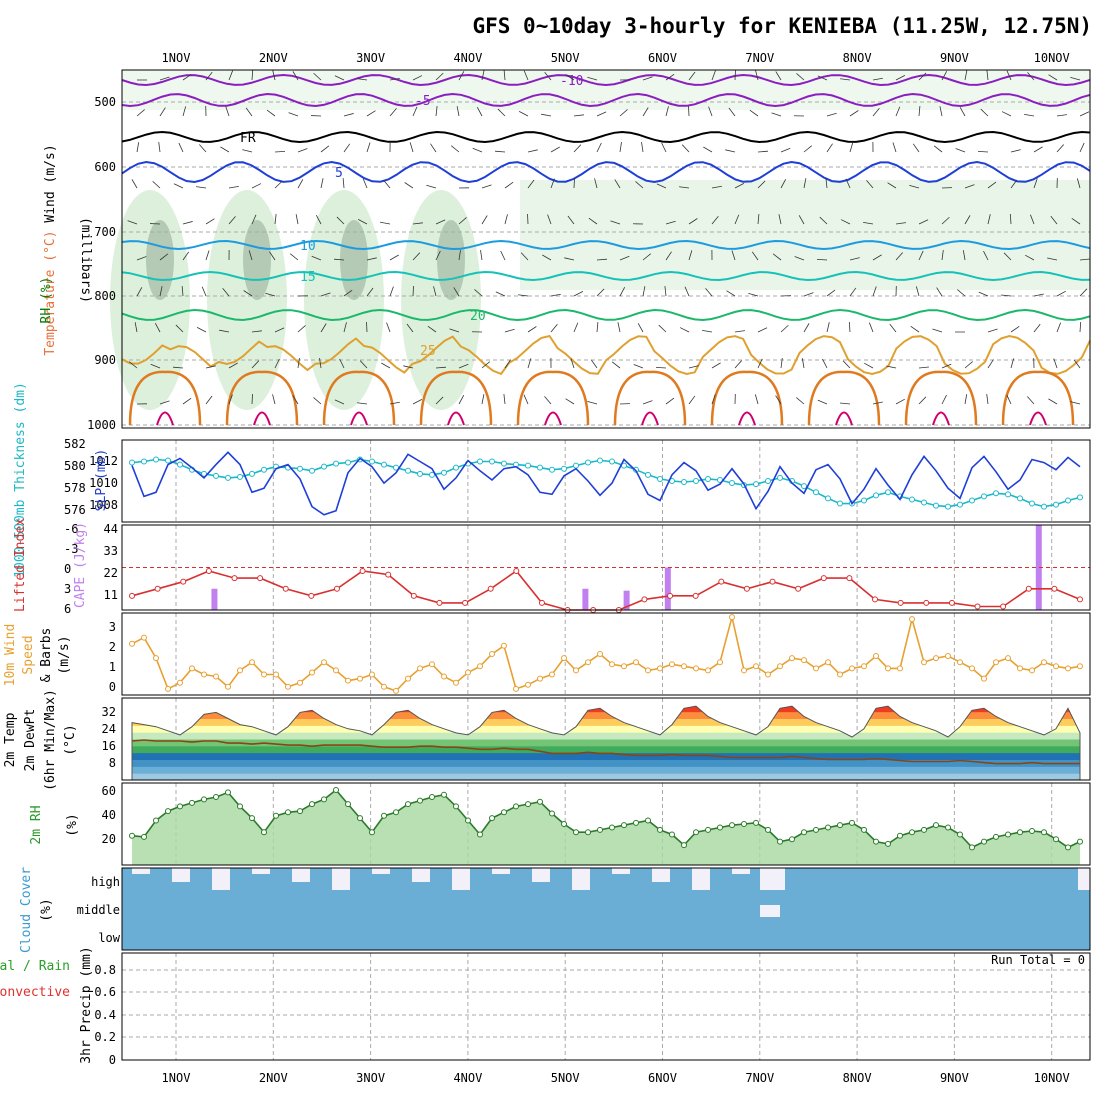 This screenshot has width=1100, height=1100. Describe the element at coordinates (67, 569) in the screenshot. I see `li-tick: 0` at that location.